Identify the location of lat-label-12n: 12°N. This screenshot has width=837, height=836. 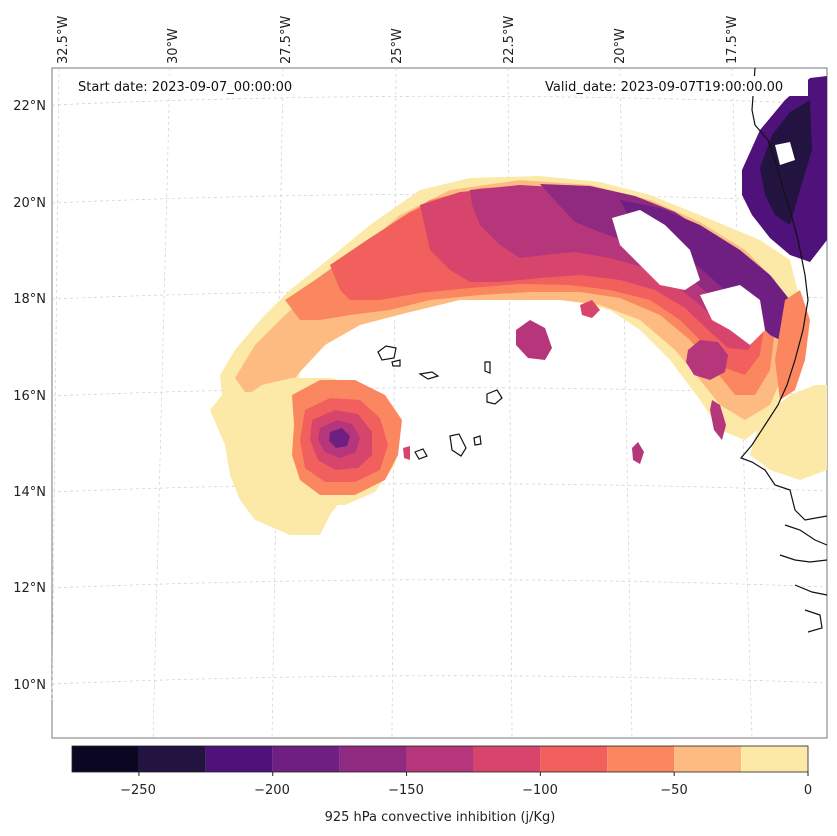
(29, 588).